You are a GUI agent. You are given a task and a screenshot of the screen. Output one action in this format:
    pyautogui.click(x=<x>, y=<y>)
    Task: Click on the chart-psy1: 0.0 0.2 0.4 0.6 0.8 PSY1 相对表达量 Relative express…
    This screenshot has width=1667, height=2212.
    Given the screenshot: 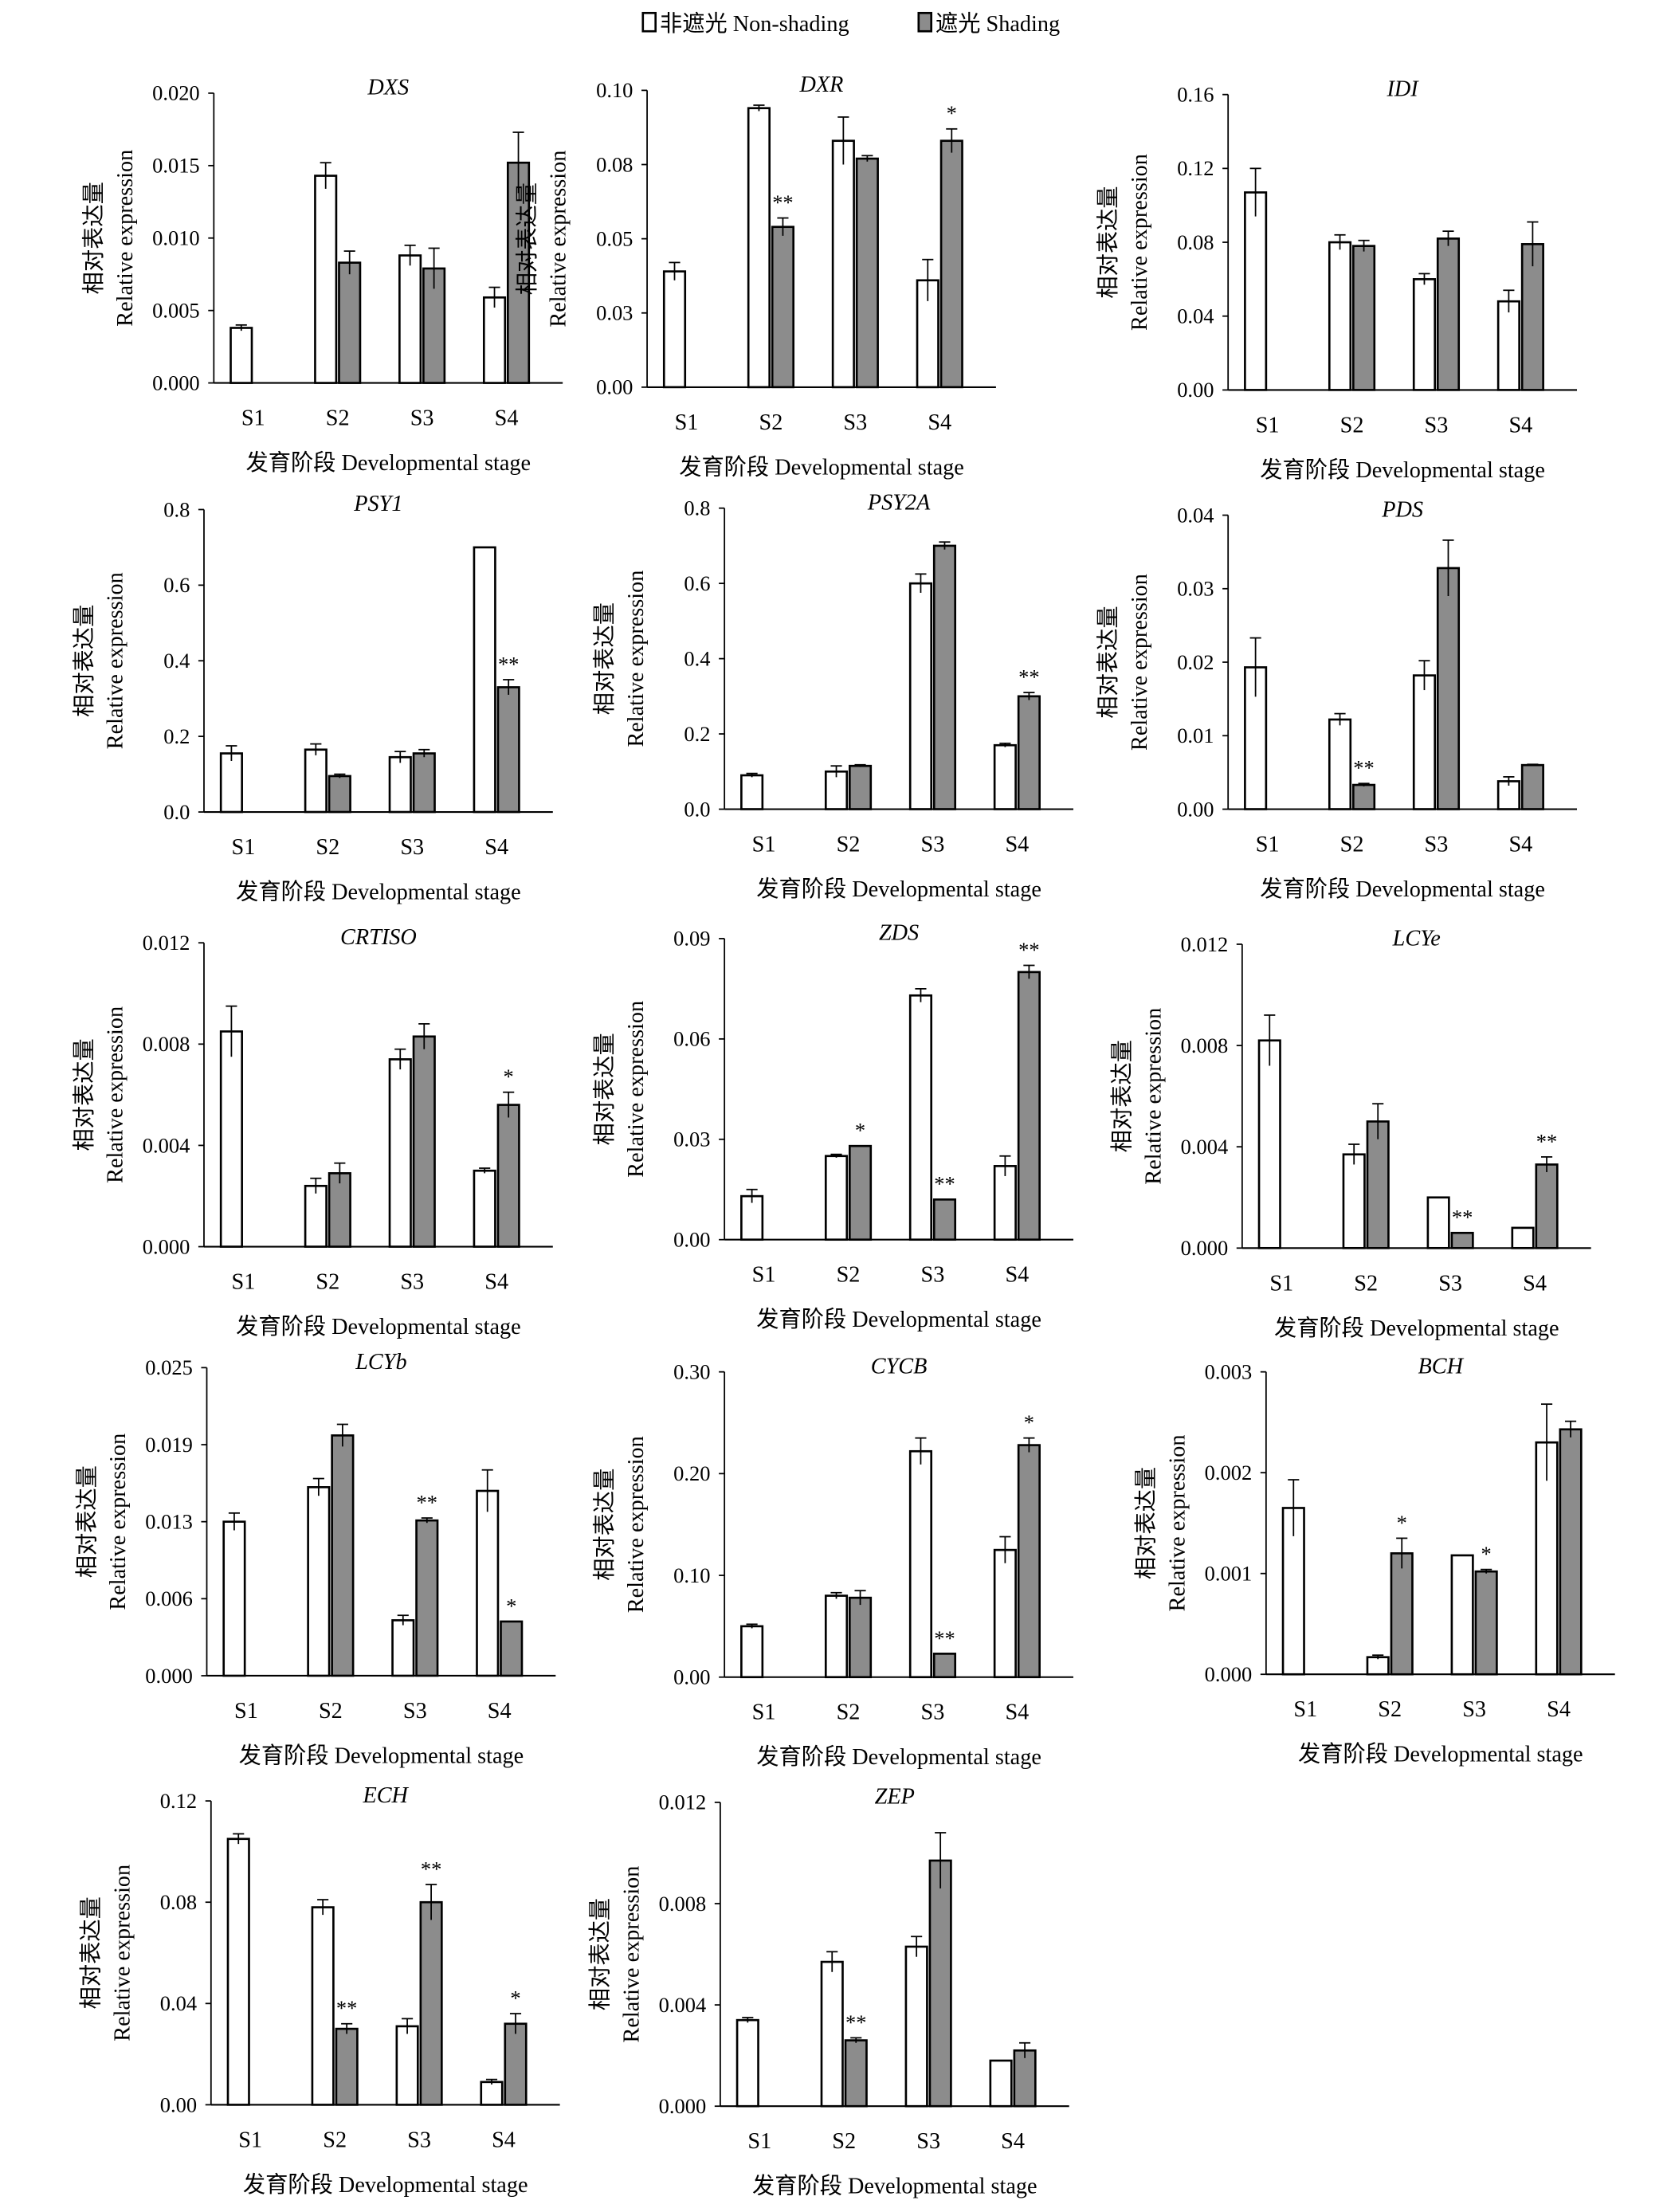 What is the action you would take?
    pyautogui.click(x=312, y=698)
    